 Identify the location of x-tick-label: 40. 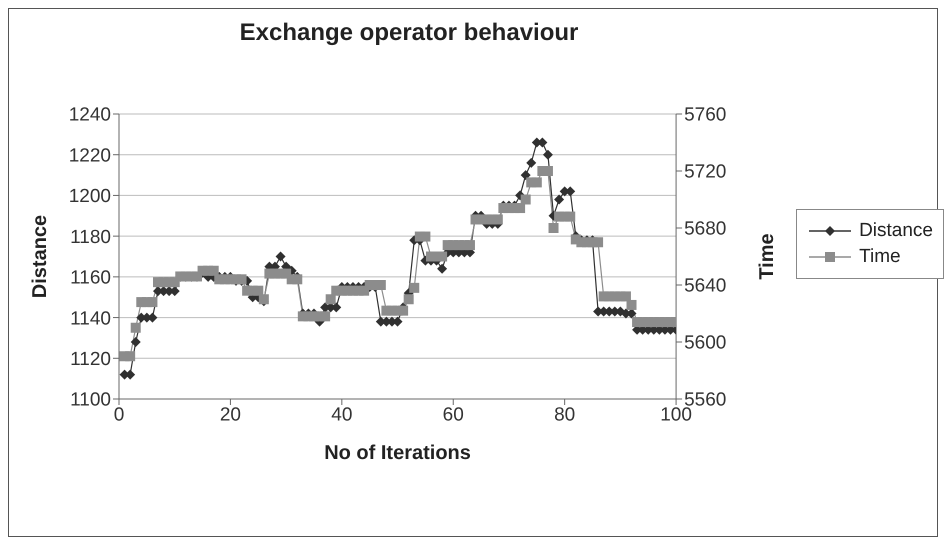
(341, 415).